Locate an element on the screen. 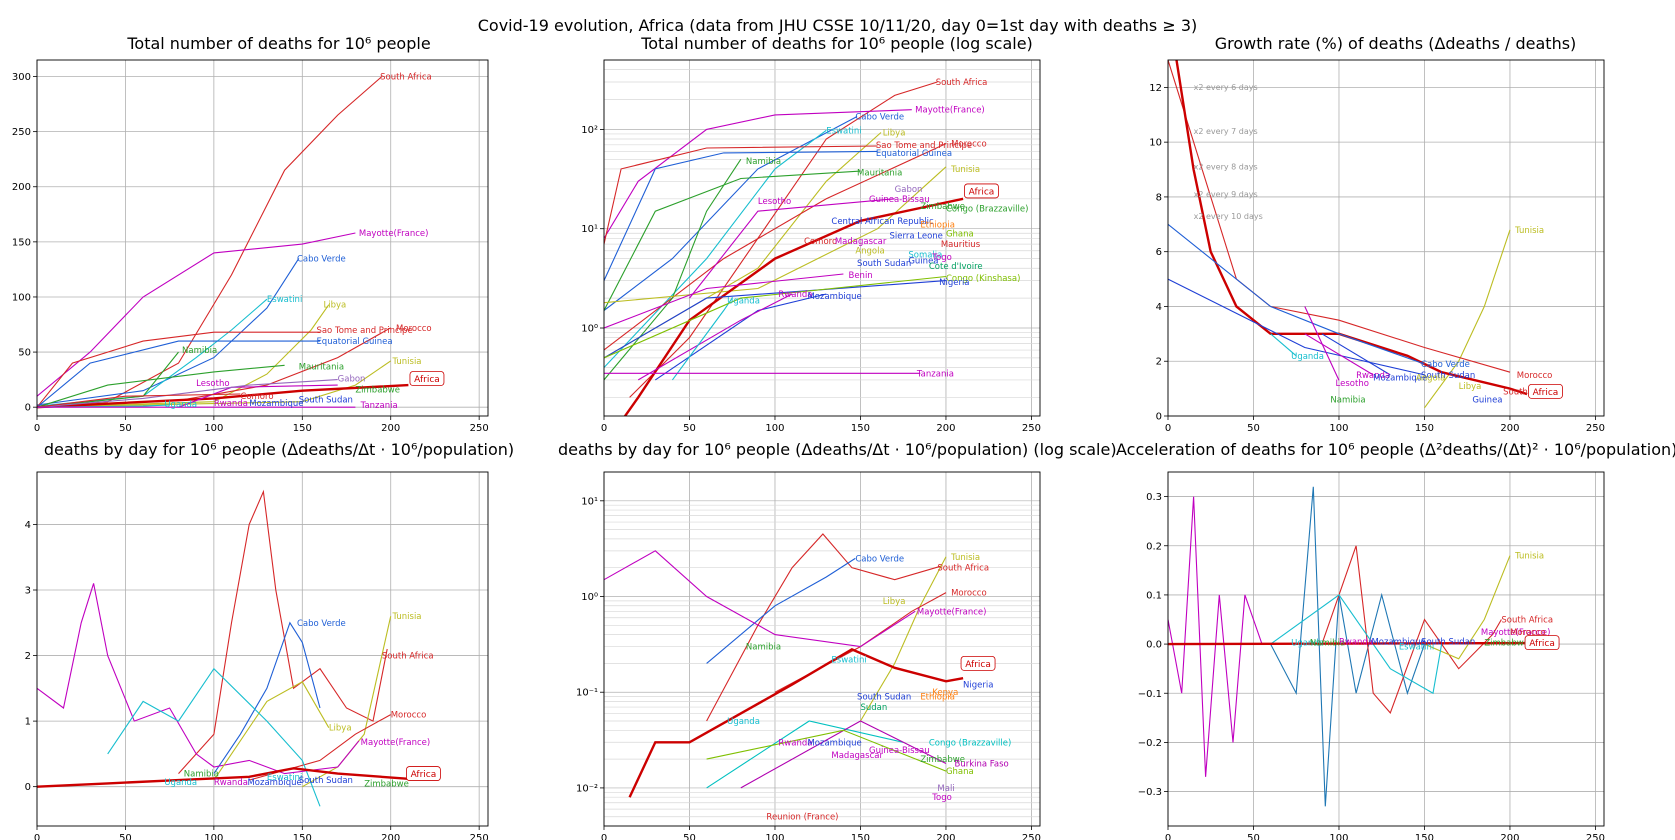  series-line-equatorial-guinea is located at coordinates (741, 215).